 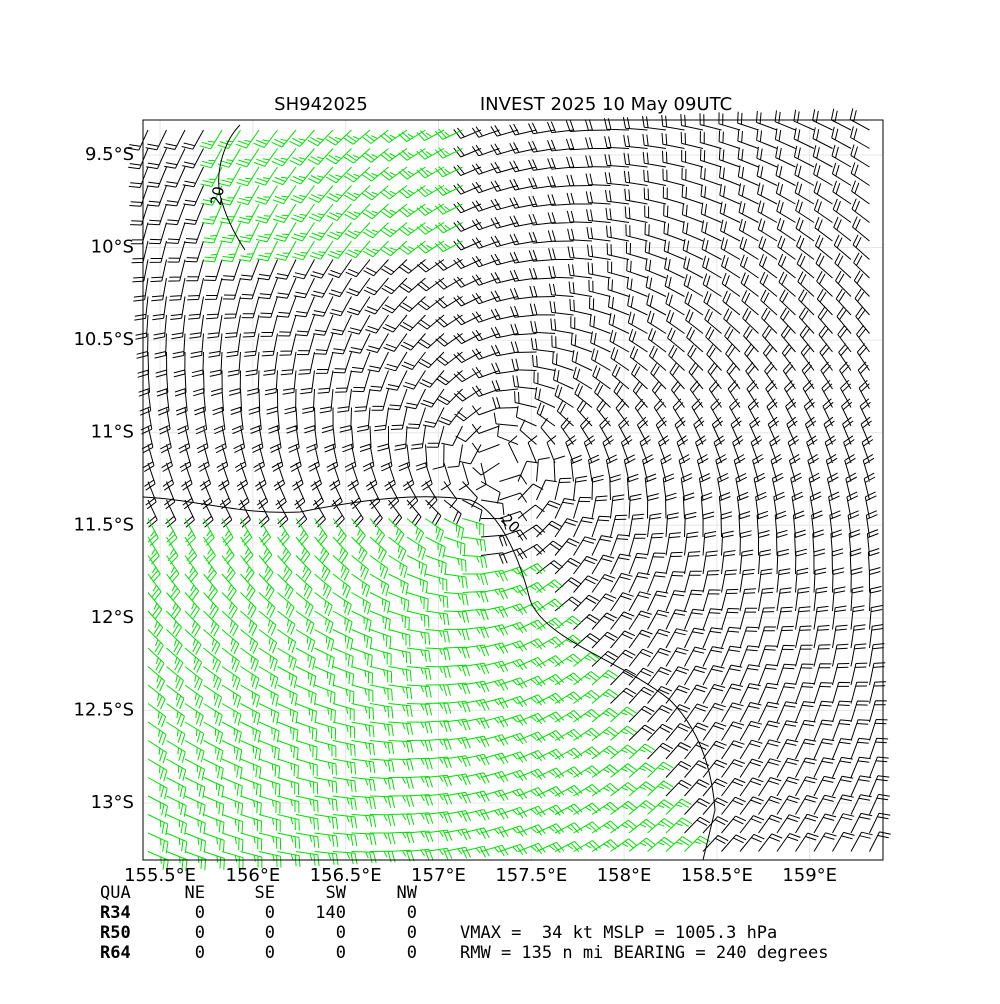 I want to click on y-tick-label: 12°S, so click(x=112, y=617).